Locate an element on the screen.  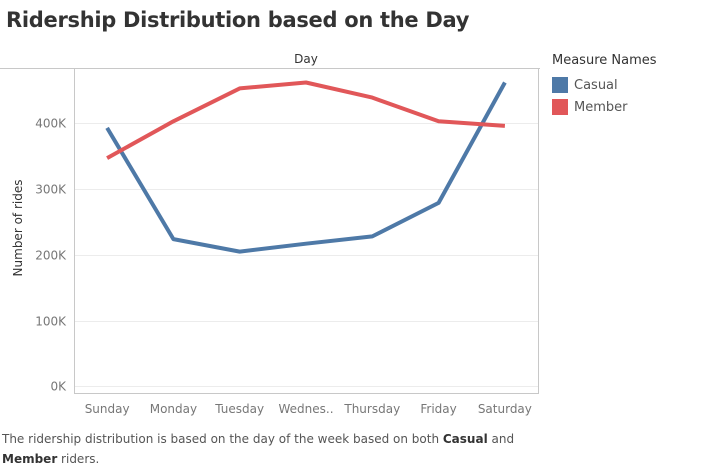
y-tick-label: 400K is located at coordinates (51, 124).